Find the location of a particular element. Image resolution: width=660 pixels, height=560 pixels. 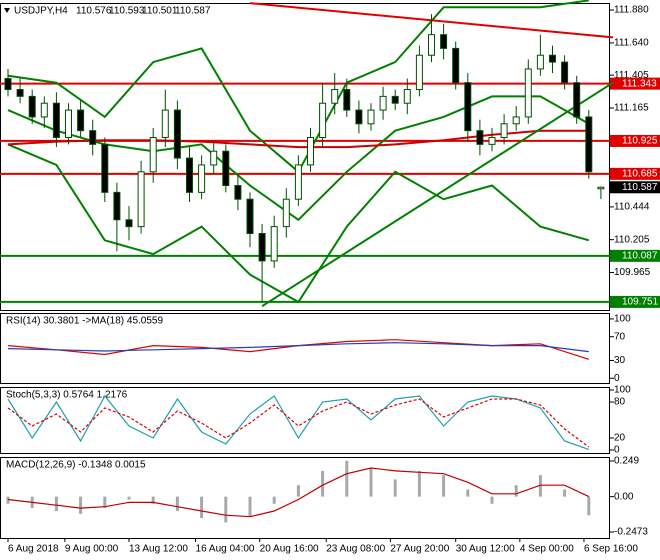

x-tick-label: 30 Aug 12:00 is located at coordinates (485, 549).